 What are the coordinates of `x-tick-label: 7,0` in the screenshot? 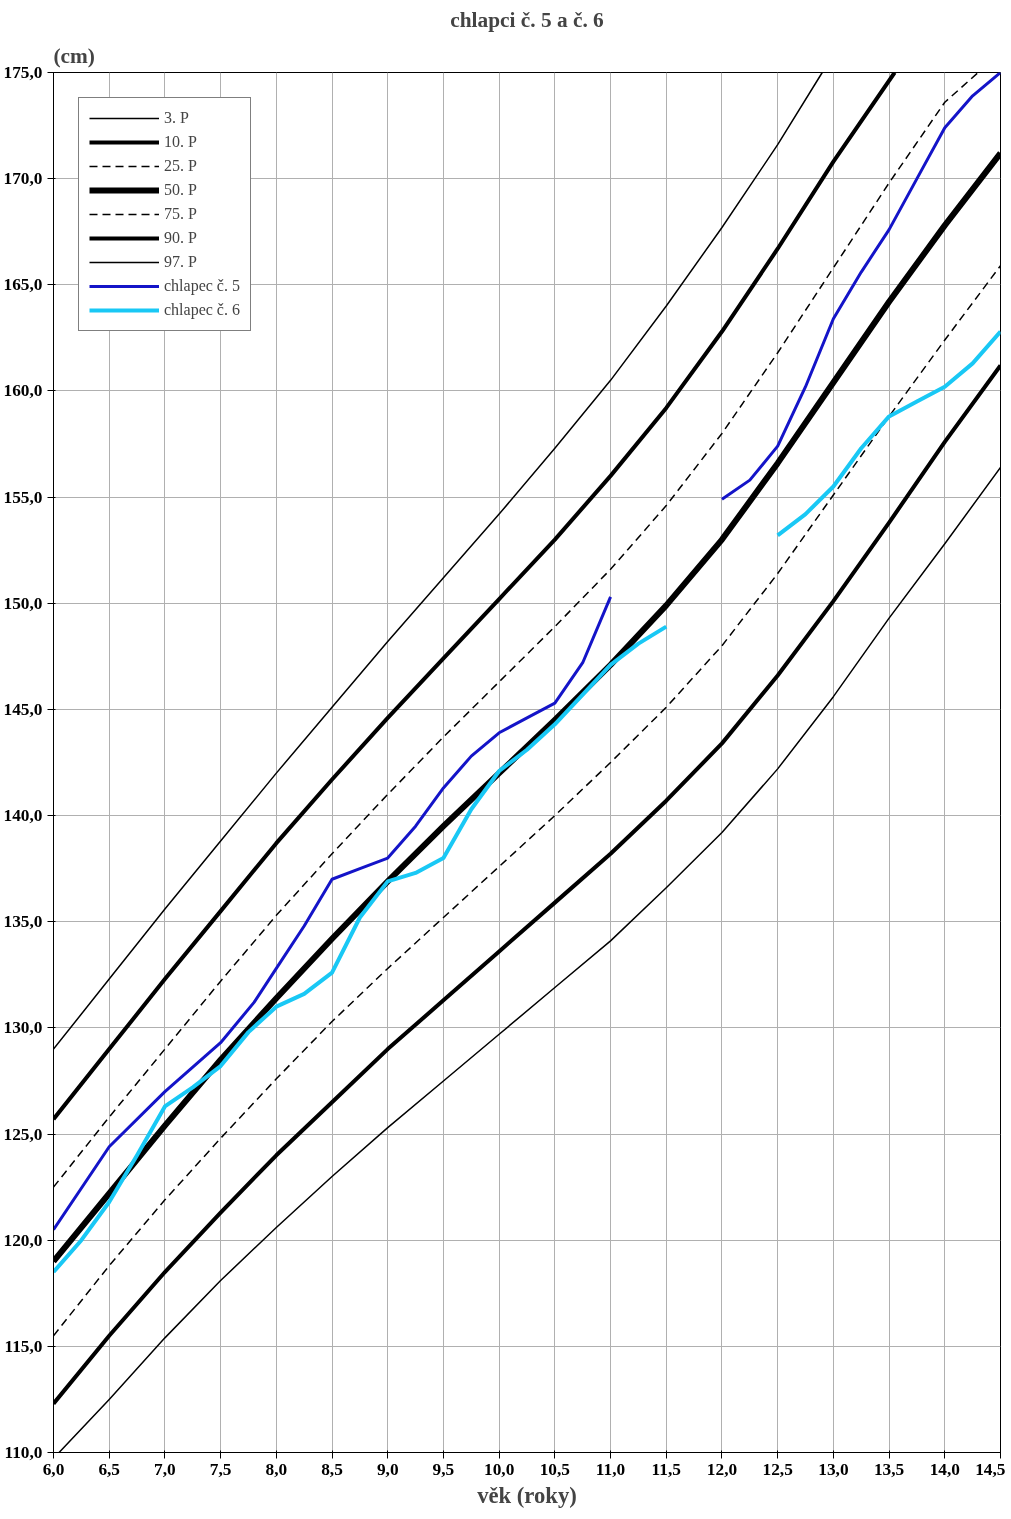 It's located at (165, 1469).